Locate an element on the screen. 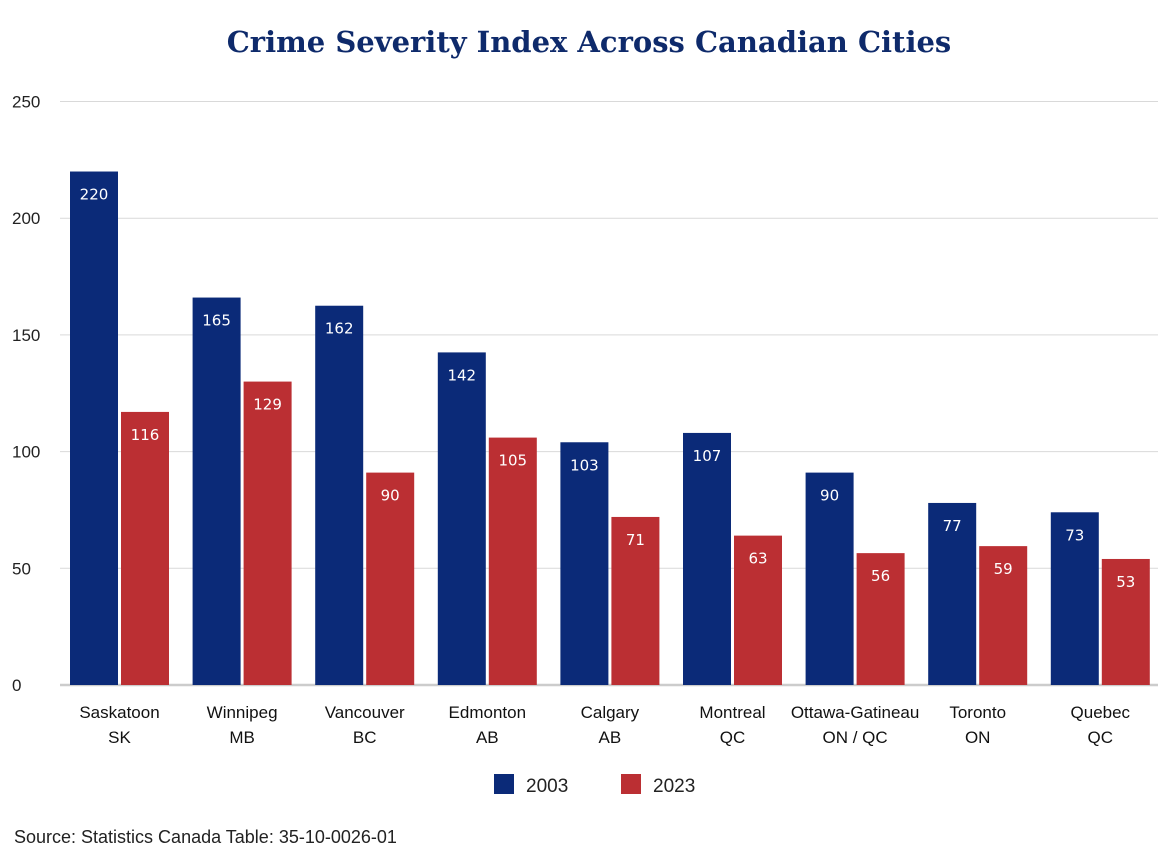  legend: 2003 2023 is located at coordinates (594, 785).